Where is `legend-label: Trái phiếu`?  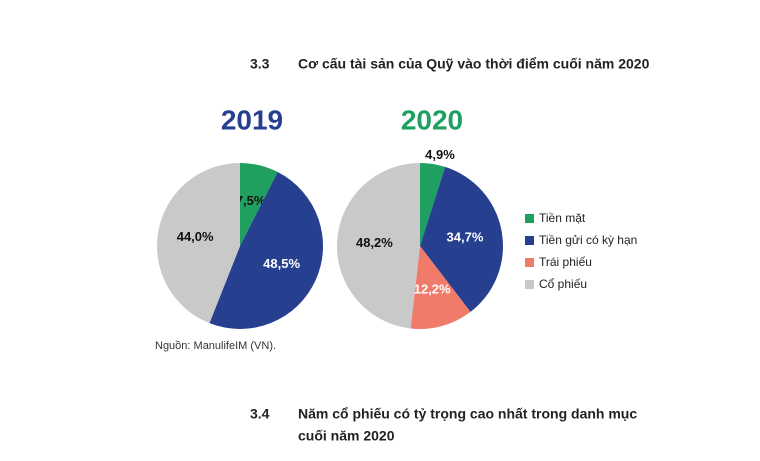
legend-label: Trái phiếu is located at coordinates (565, 262).